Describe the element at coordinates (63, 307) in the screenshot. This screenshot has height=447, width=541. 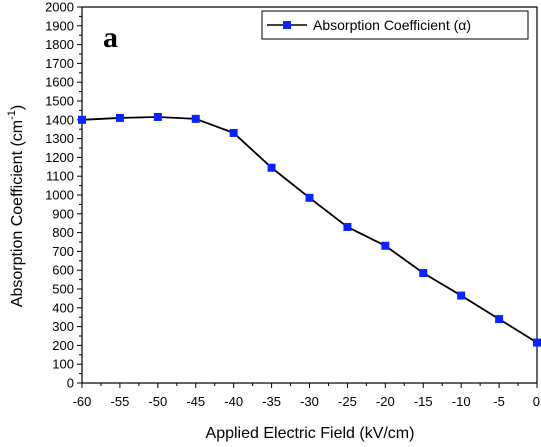
I see `y-tick-label: 400` at that location.